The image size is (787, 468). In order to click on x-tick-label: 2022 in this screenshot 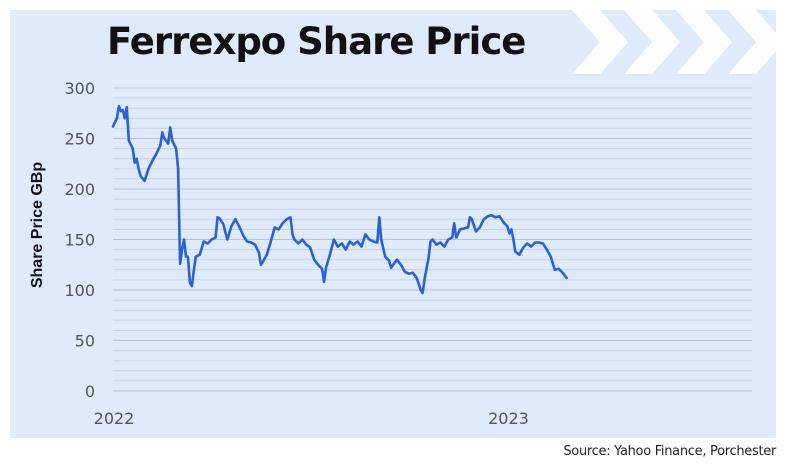, I will do `click(114, 418)`.